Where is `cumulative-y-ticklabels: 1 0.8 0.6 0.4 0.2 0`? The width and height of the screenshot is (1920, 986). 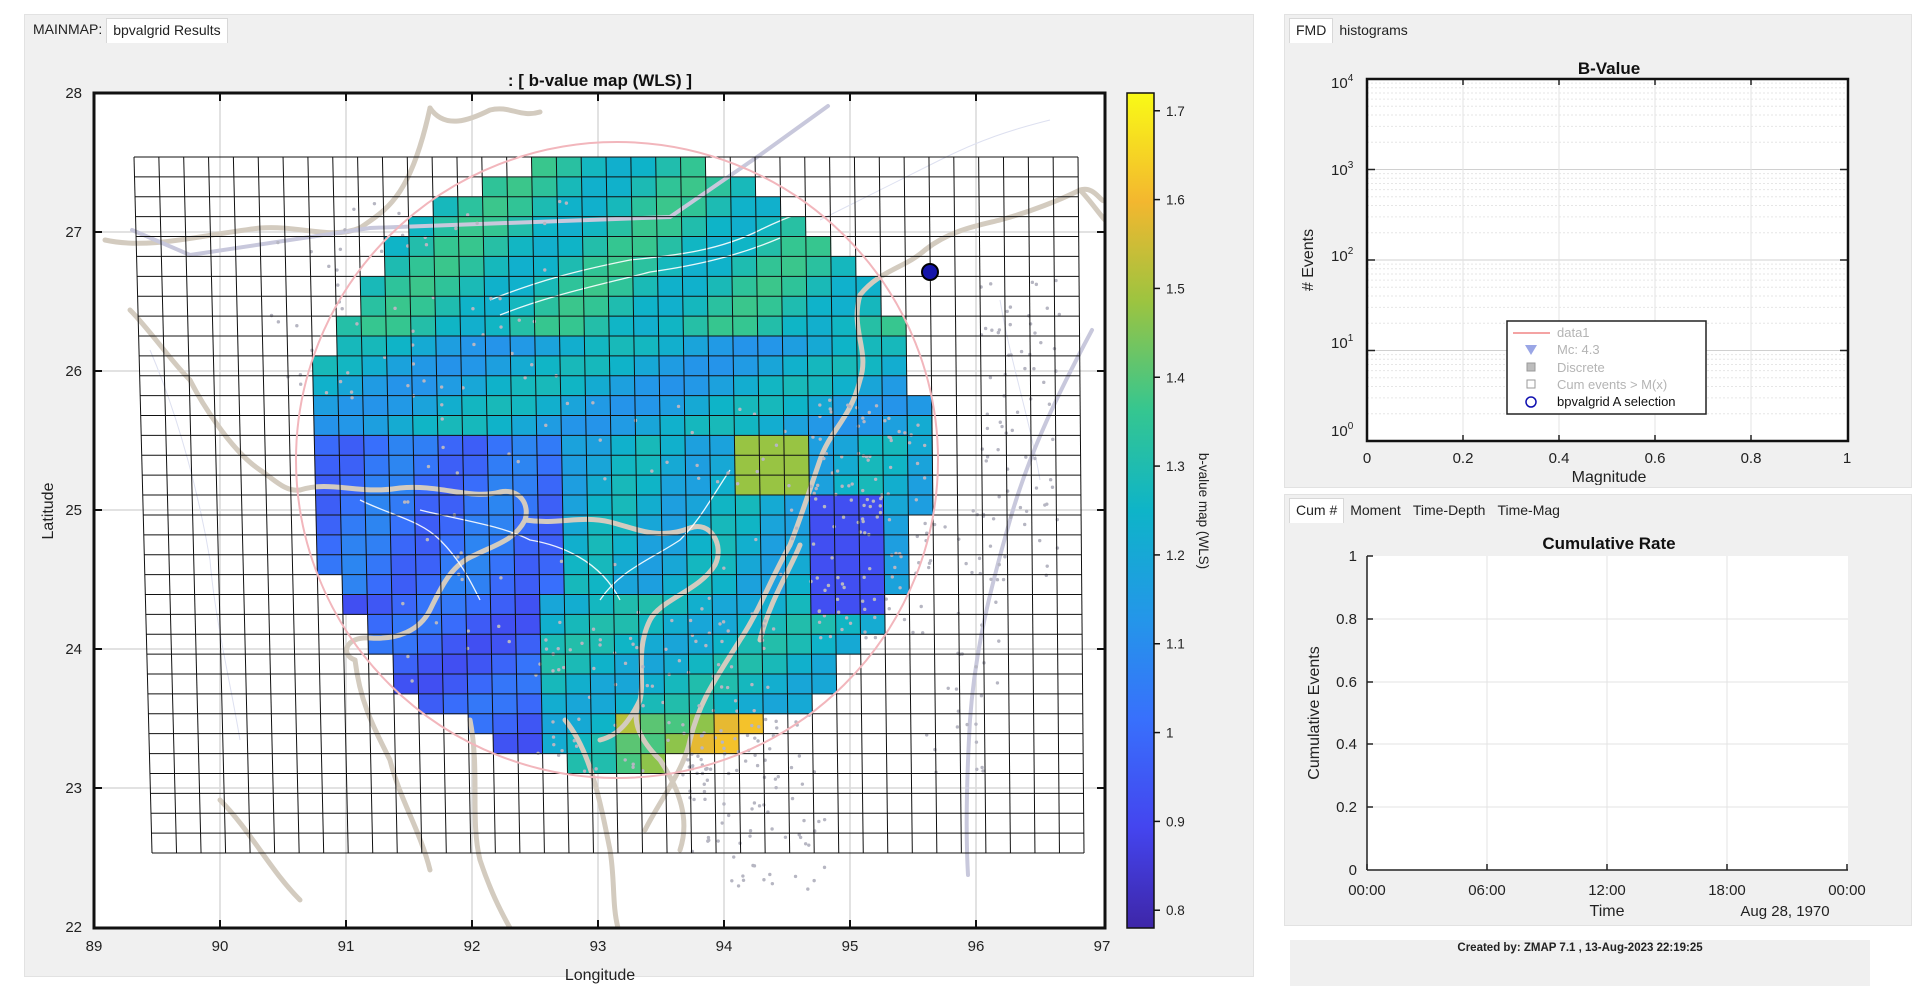
cumulative-y-ticklabels: 1 0.8 0.6 0.4 0.2 0 is located at coordinates (1346, 713).